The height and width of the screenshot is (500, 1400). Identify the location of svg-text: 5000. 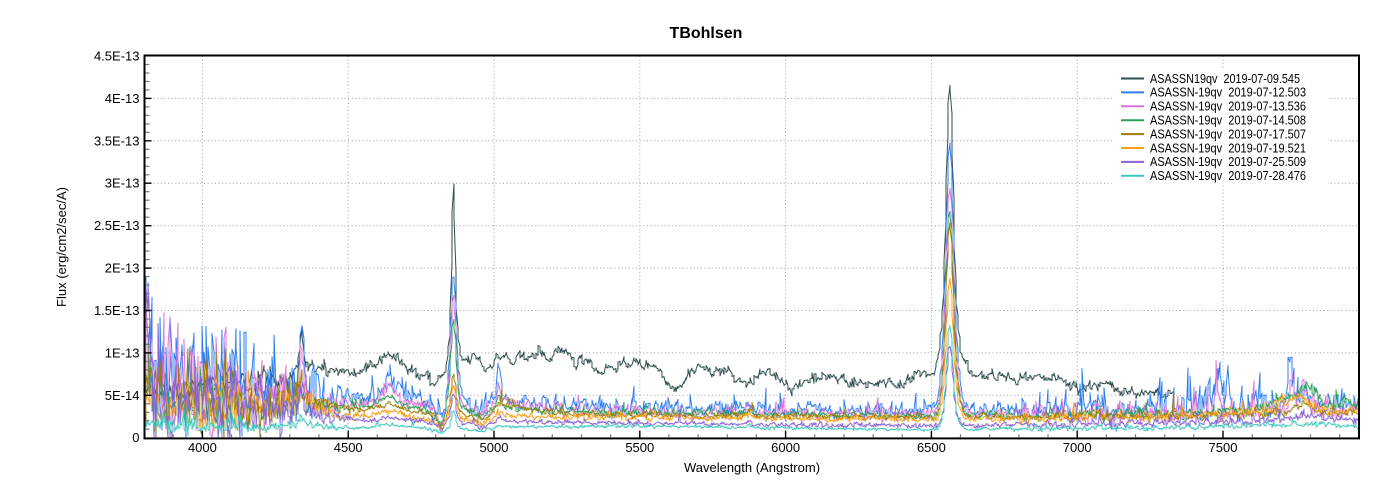
(494, 447).